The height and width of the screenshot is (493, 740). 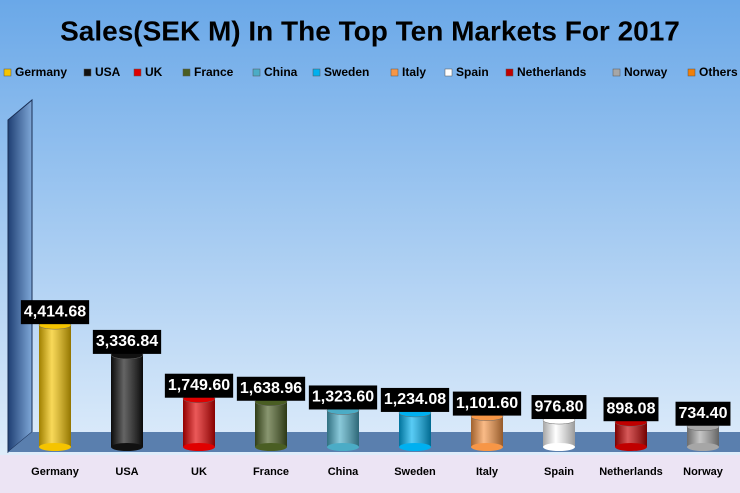 What do you see at coordinates (346, 72) in the screenshot?
I see `legend-label: Sweden` at bounding box center [346, 72].